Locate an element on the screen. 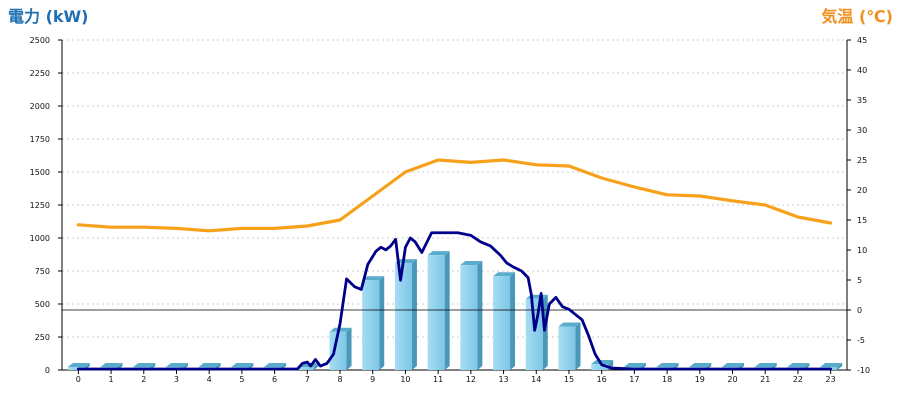 This screenshot has height=400, width=900. left-tick-label: 0 is located at coordinates (47, 370).